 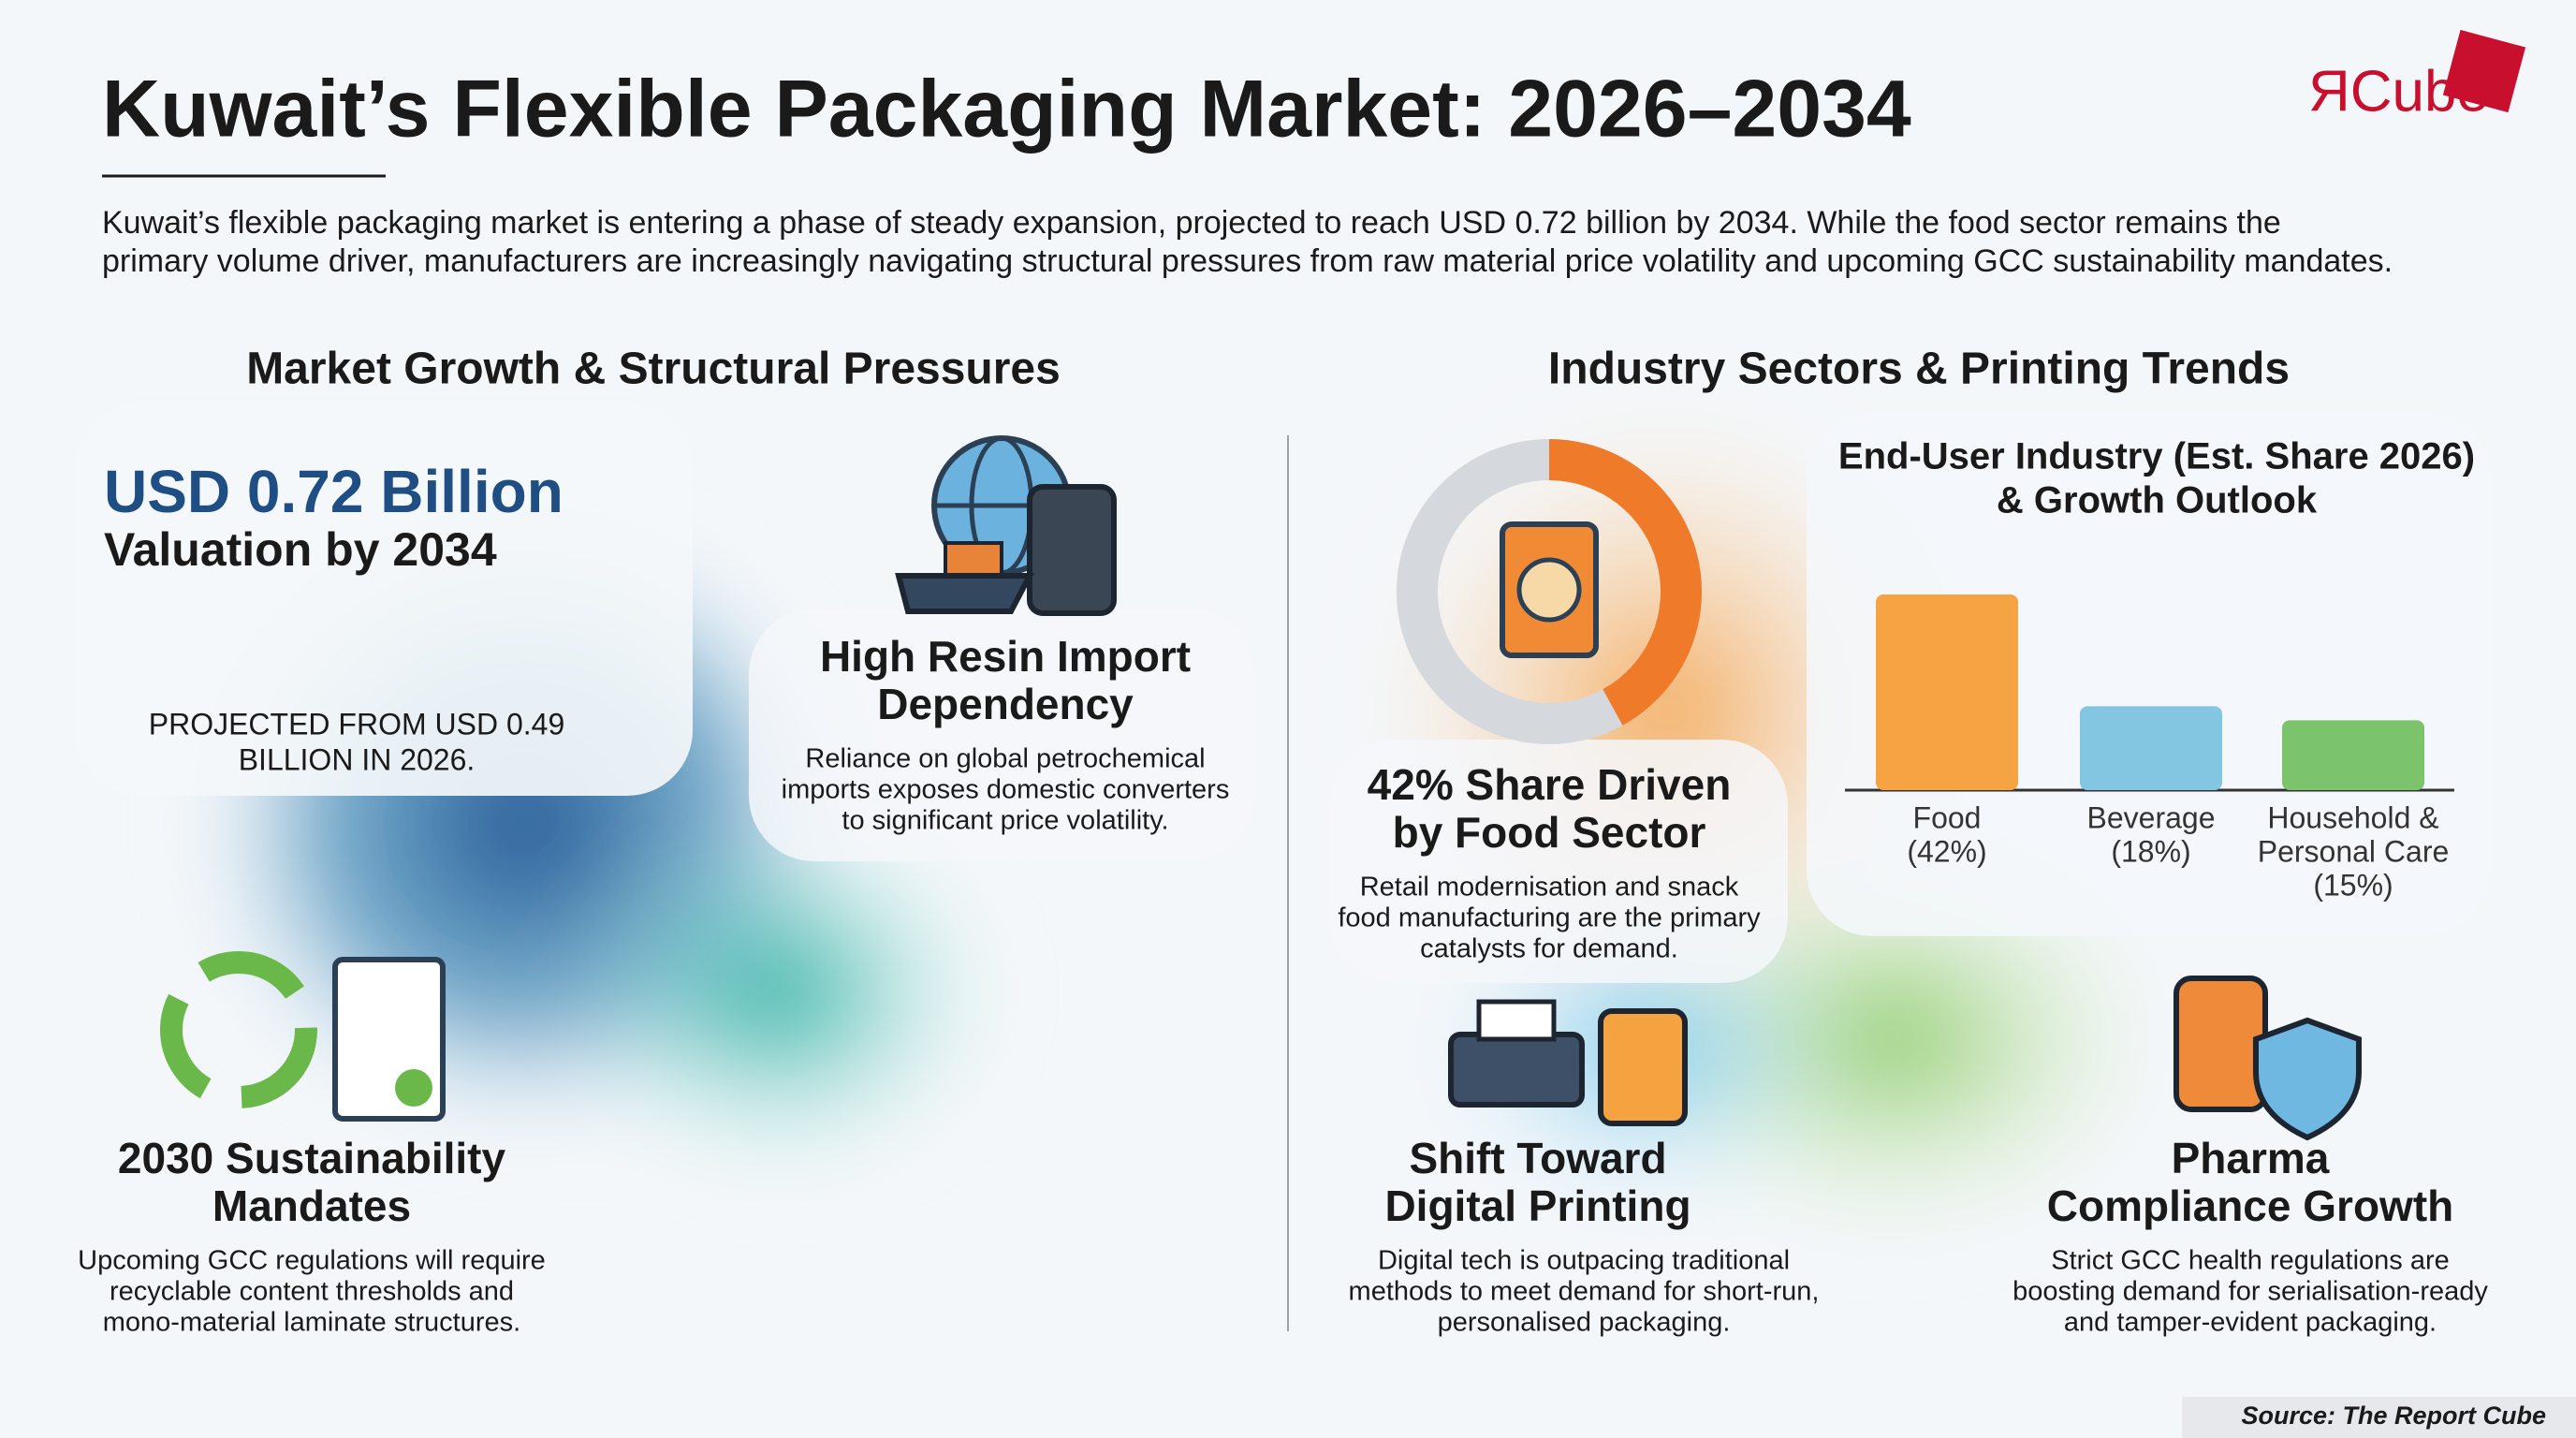 I want to click on donut-arc, so click(x=1625, y=582).